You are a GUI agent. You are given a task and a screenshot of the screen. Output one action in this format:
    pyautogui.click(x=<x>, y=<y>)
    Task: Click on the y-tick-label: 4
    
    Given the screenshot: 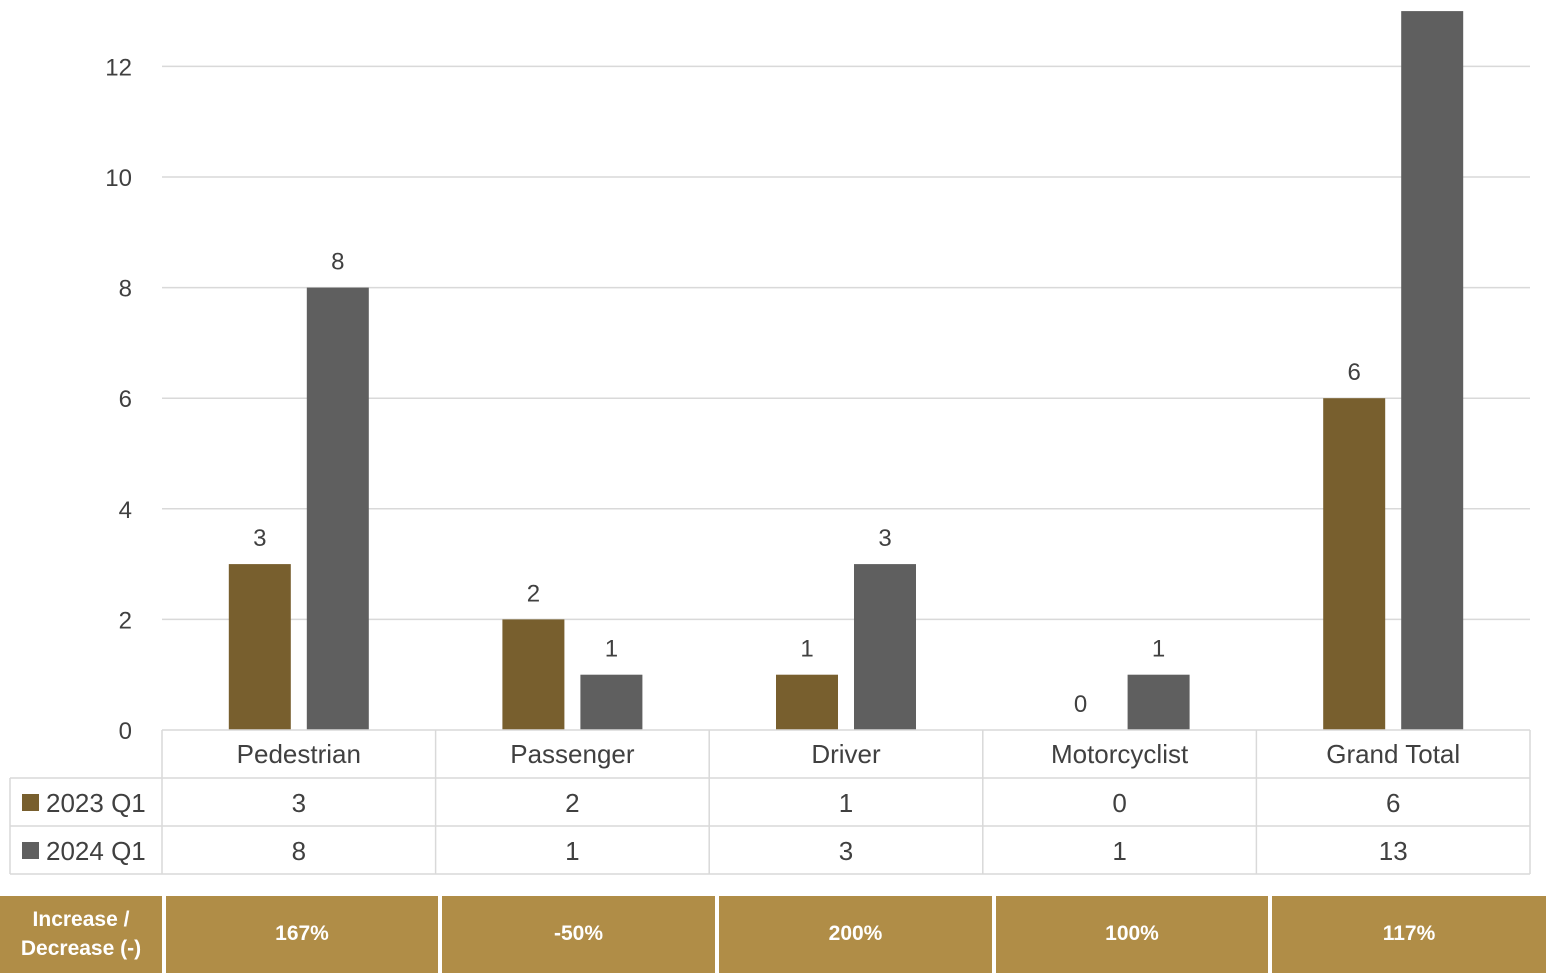 What is the action you would take?
    pyautogui.click(x=125, y=510)
    